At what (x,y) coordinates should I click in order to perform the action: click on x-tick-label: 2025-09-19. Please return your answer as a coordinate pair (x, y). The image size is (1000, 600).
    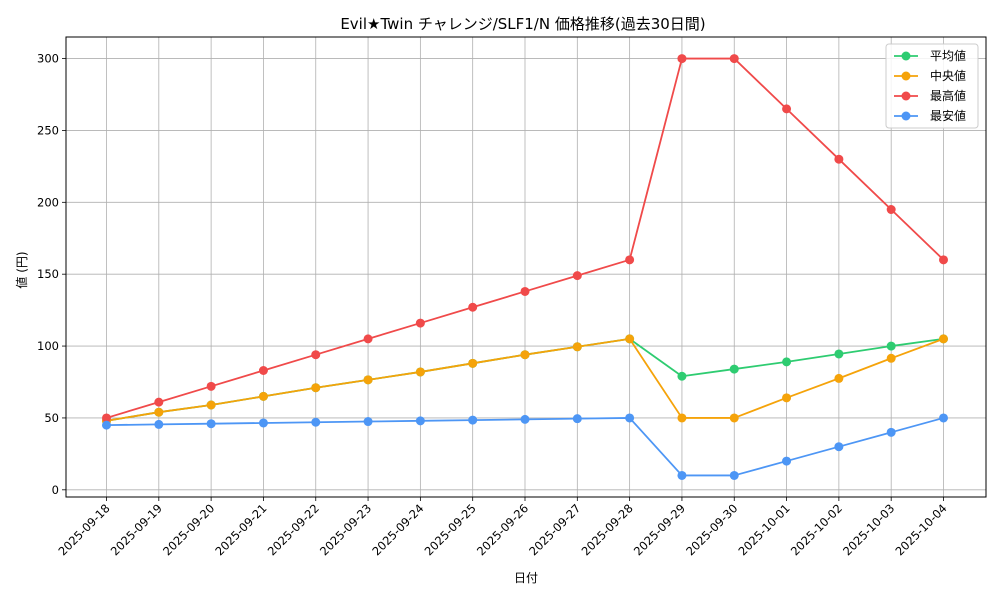
    Looking at the image, I should click on (136, 529).